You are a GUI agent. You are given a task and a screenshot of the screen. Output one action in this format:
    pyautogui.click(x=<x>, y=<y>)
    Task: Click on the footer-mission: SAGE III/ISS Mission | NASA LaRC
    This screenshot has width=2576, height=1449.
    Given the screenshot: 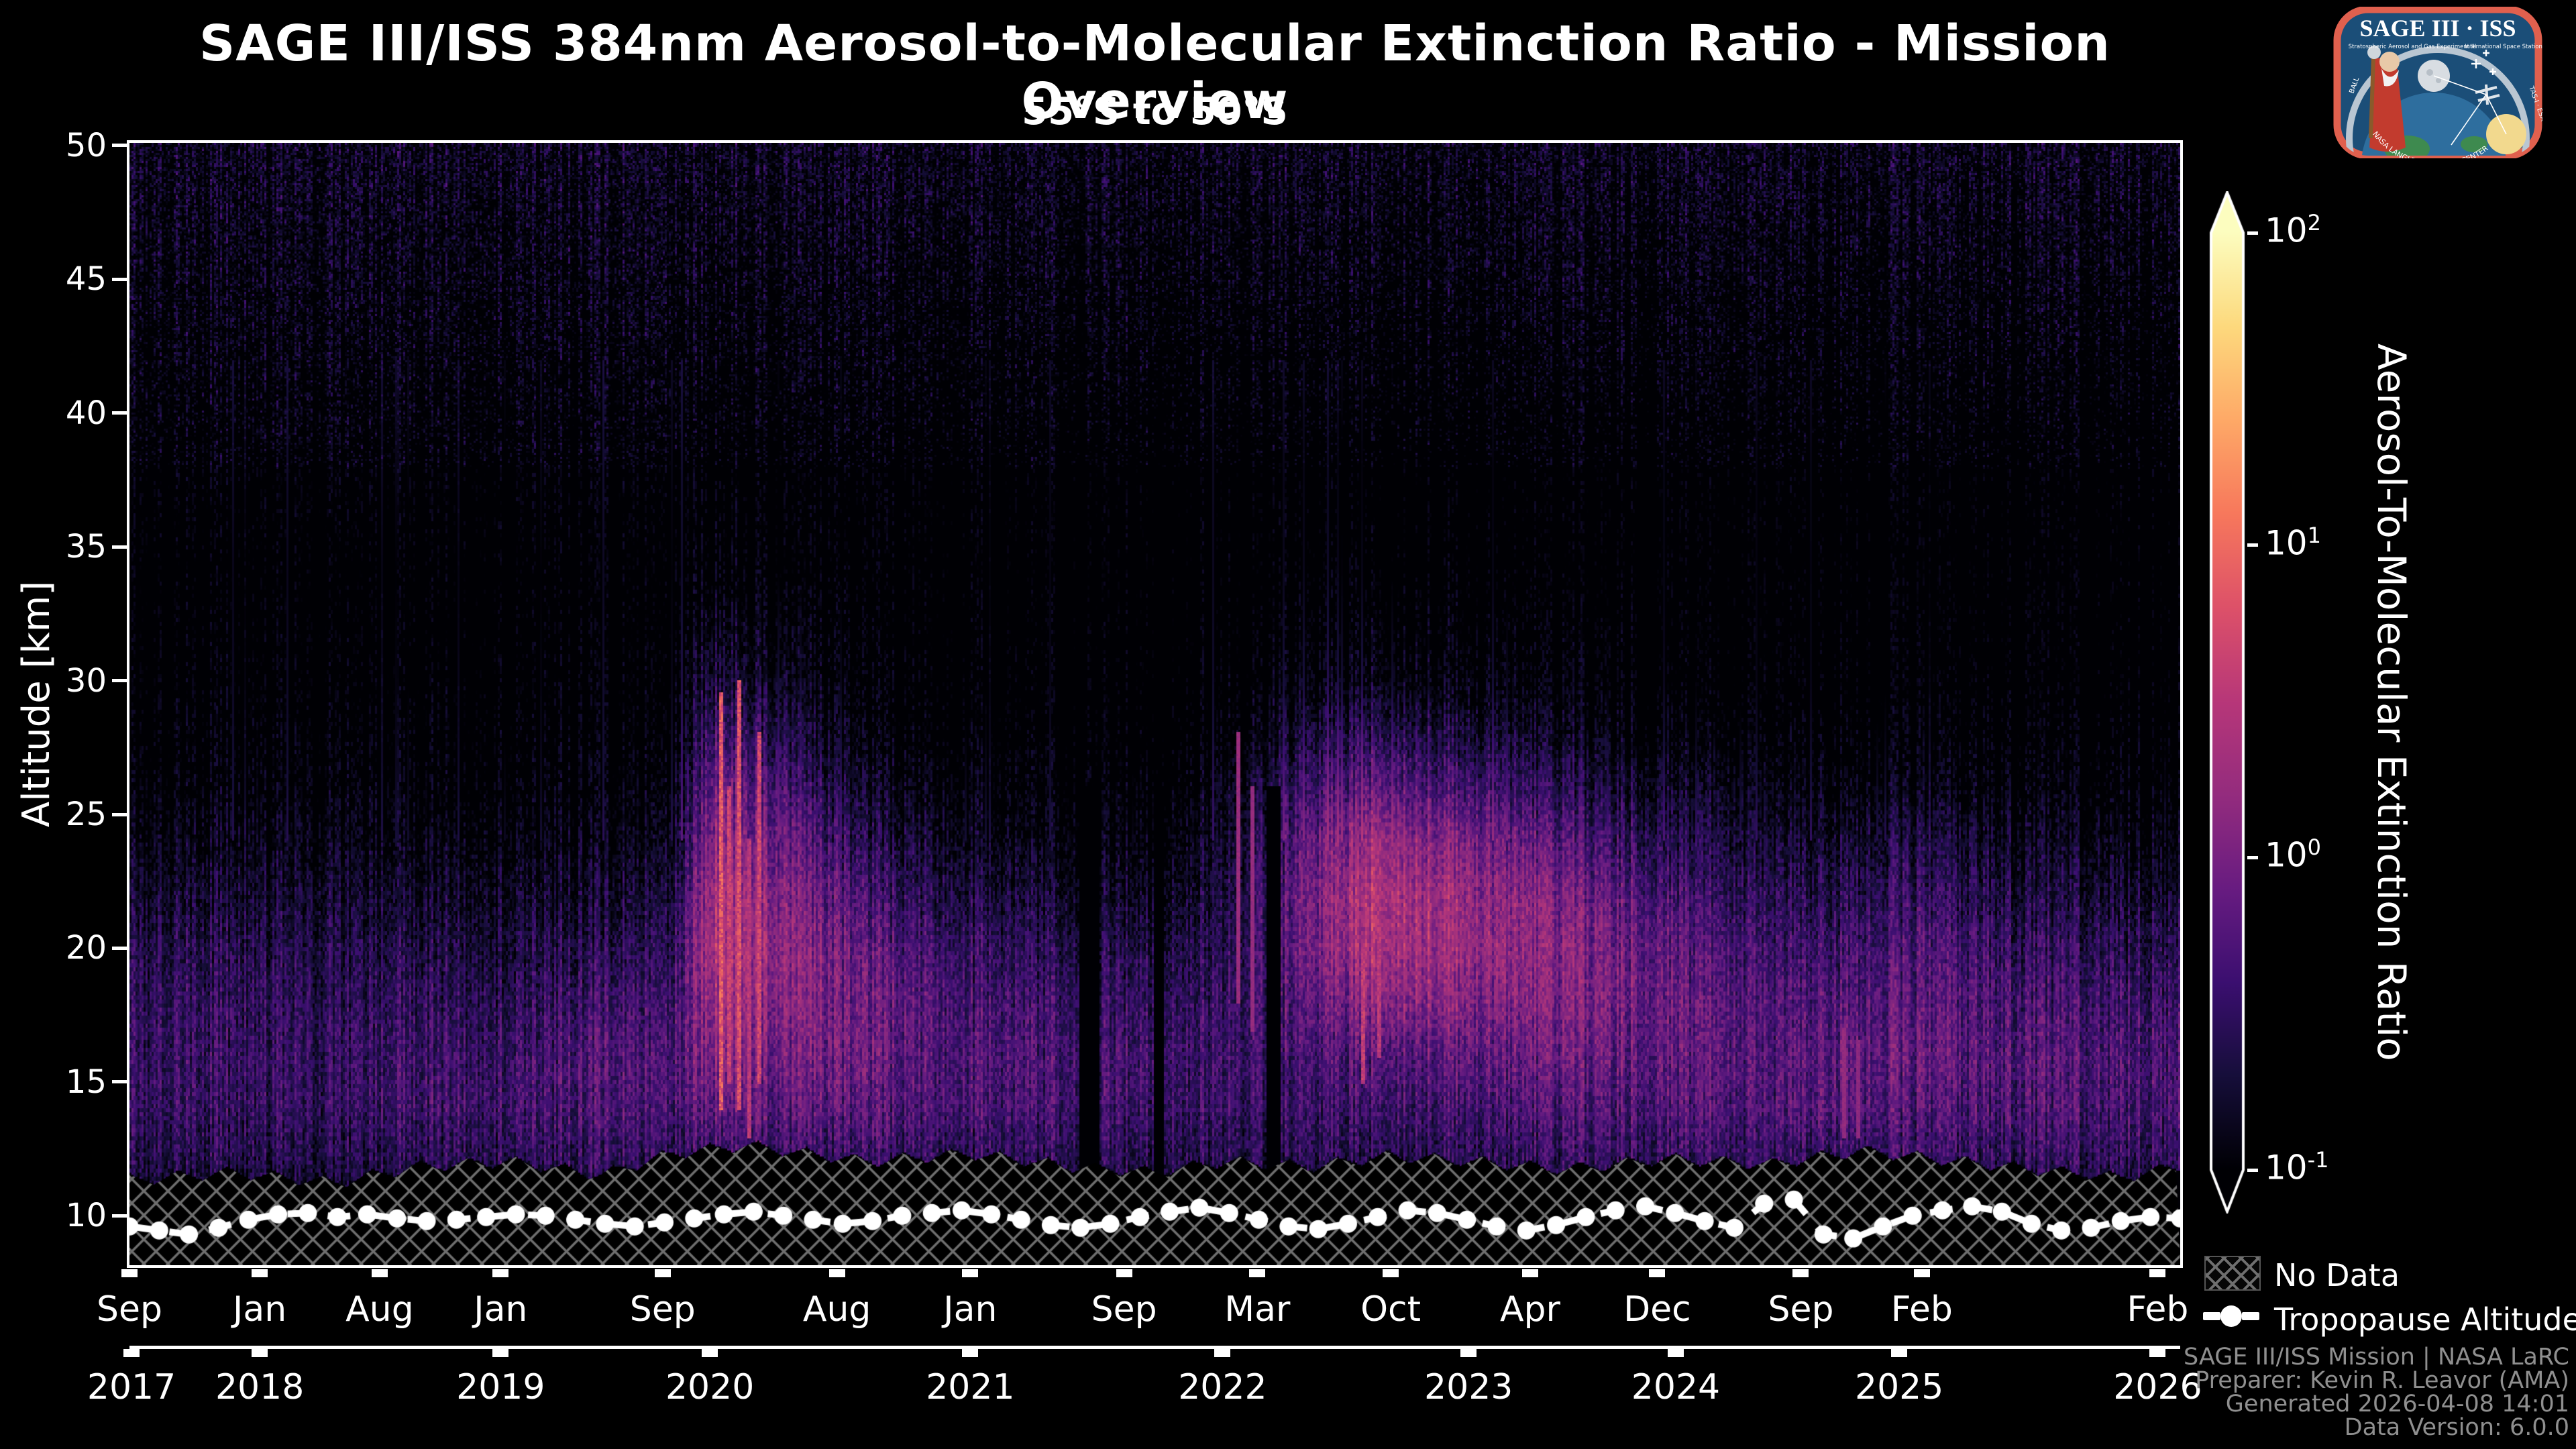 What is the action you would take?
    pyautogui.click(x=2376, y=1357)
    